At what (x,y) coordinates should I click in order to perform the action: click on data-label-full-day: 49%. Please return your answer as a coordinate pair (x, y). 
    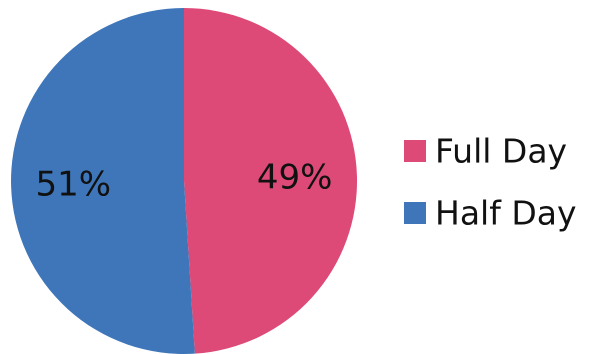
    Looking at the image, I should click on (295, 178).